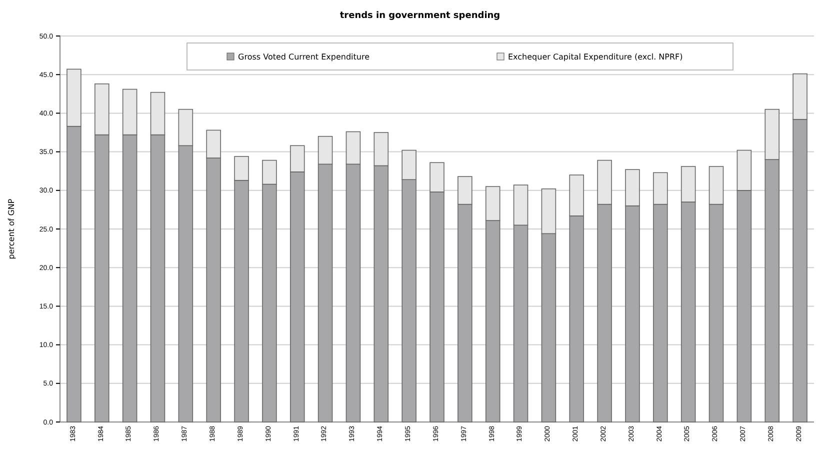  Describe the element at coordinates (304, 57) in the screenshot. I see `legend-label: Gross Voted Current Expenditure` at that location.